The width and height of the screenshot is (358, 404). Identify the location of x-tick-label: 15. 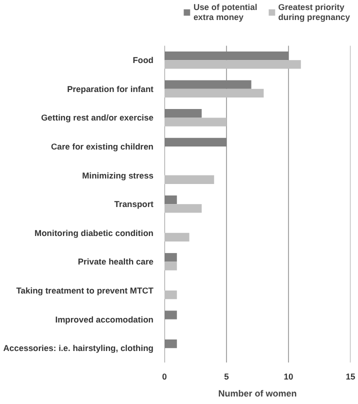
(351, 377).